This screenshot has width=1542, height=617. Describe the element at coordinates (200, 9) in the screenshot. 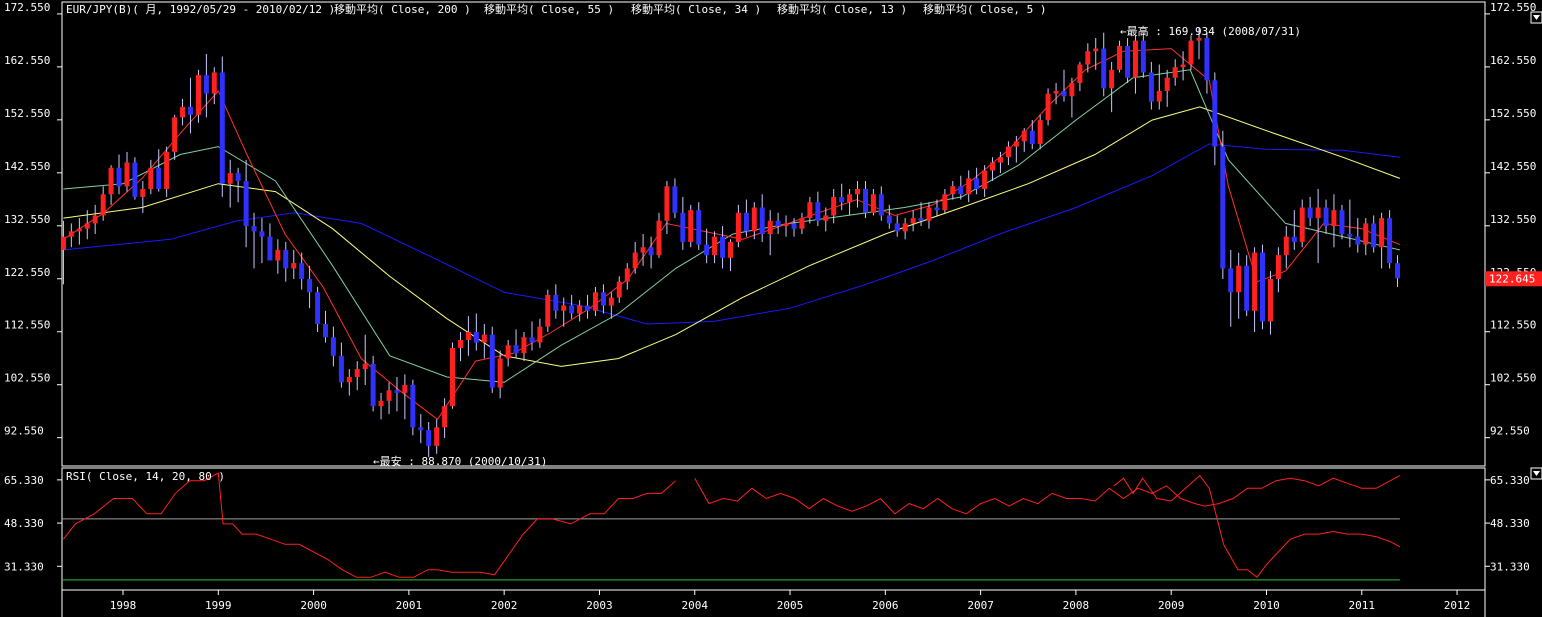

I see `header-symbol-label: EUR/JPY(B)( 月, 1992/05/29 - 2010/02/12 )` at that location.